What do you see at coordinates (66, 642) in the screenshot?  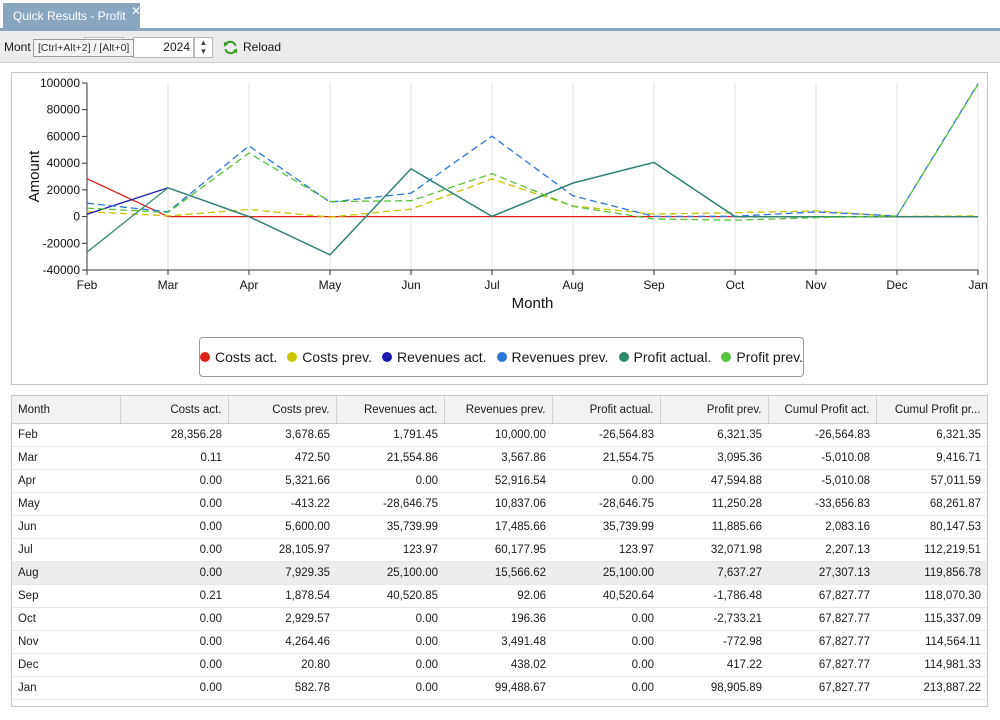 I see `table-cell: Nov` at bounding box center [66, 642].